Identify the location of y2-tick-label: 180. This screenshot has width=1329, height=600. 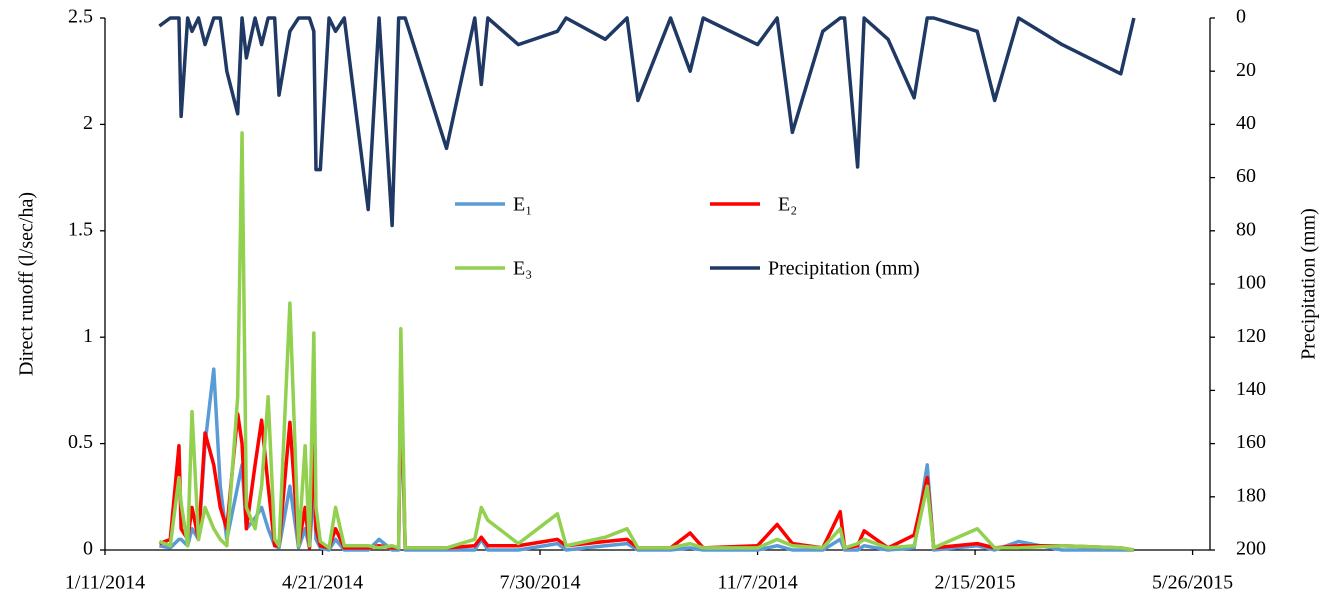
(1251, 495).